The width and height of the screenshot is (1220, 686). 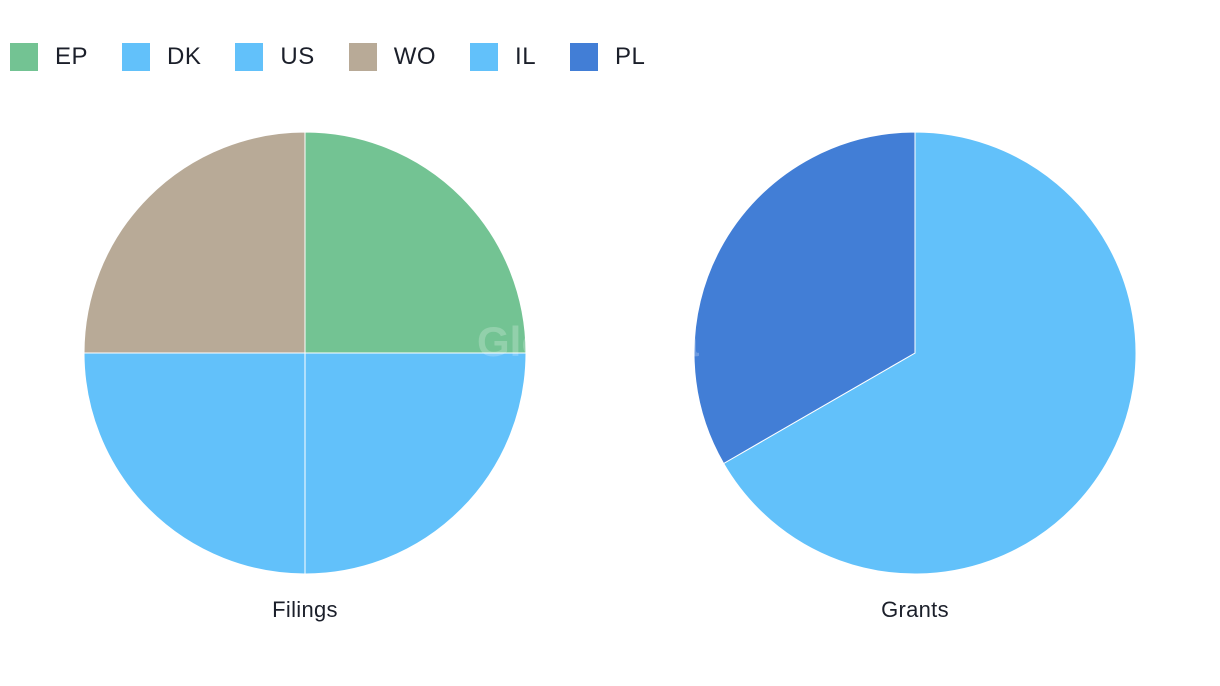 I want to click on legend-item-wo: WO, so click(x=392, y=57).